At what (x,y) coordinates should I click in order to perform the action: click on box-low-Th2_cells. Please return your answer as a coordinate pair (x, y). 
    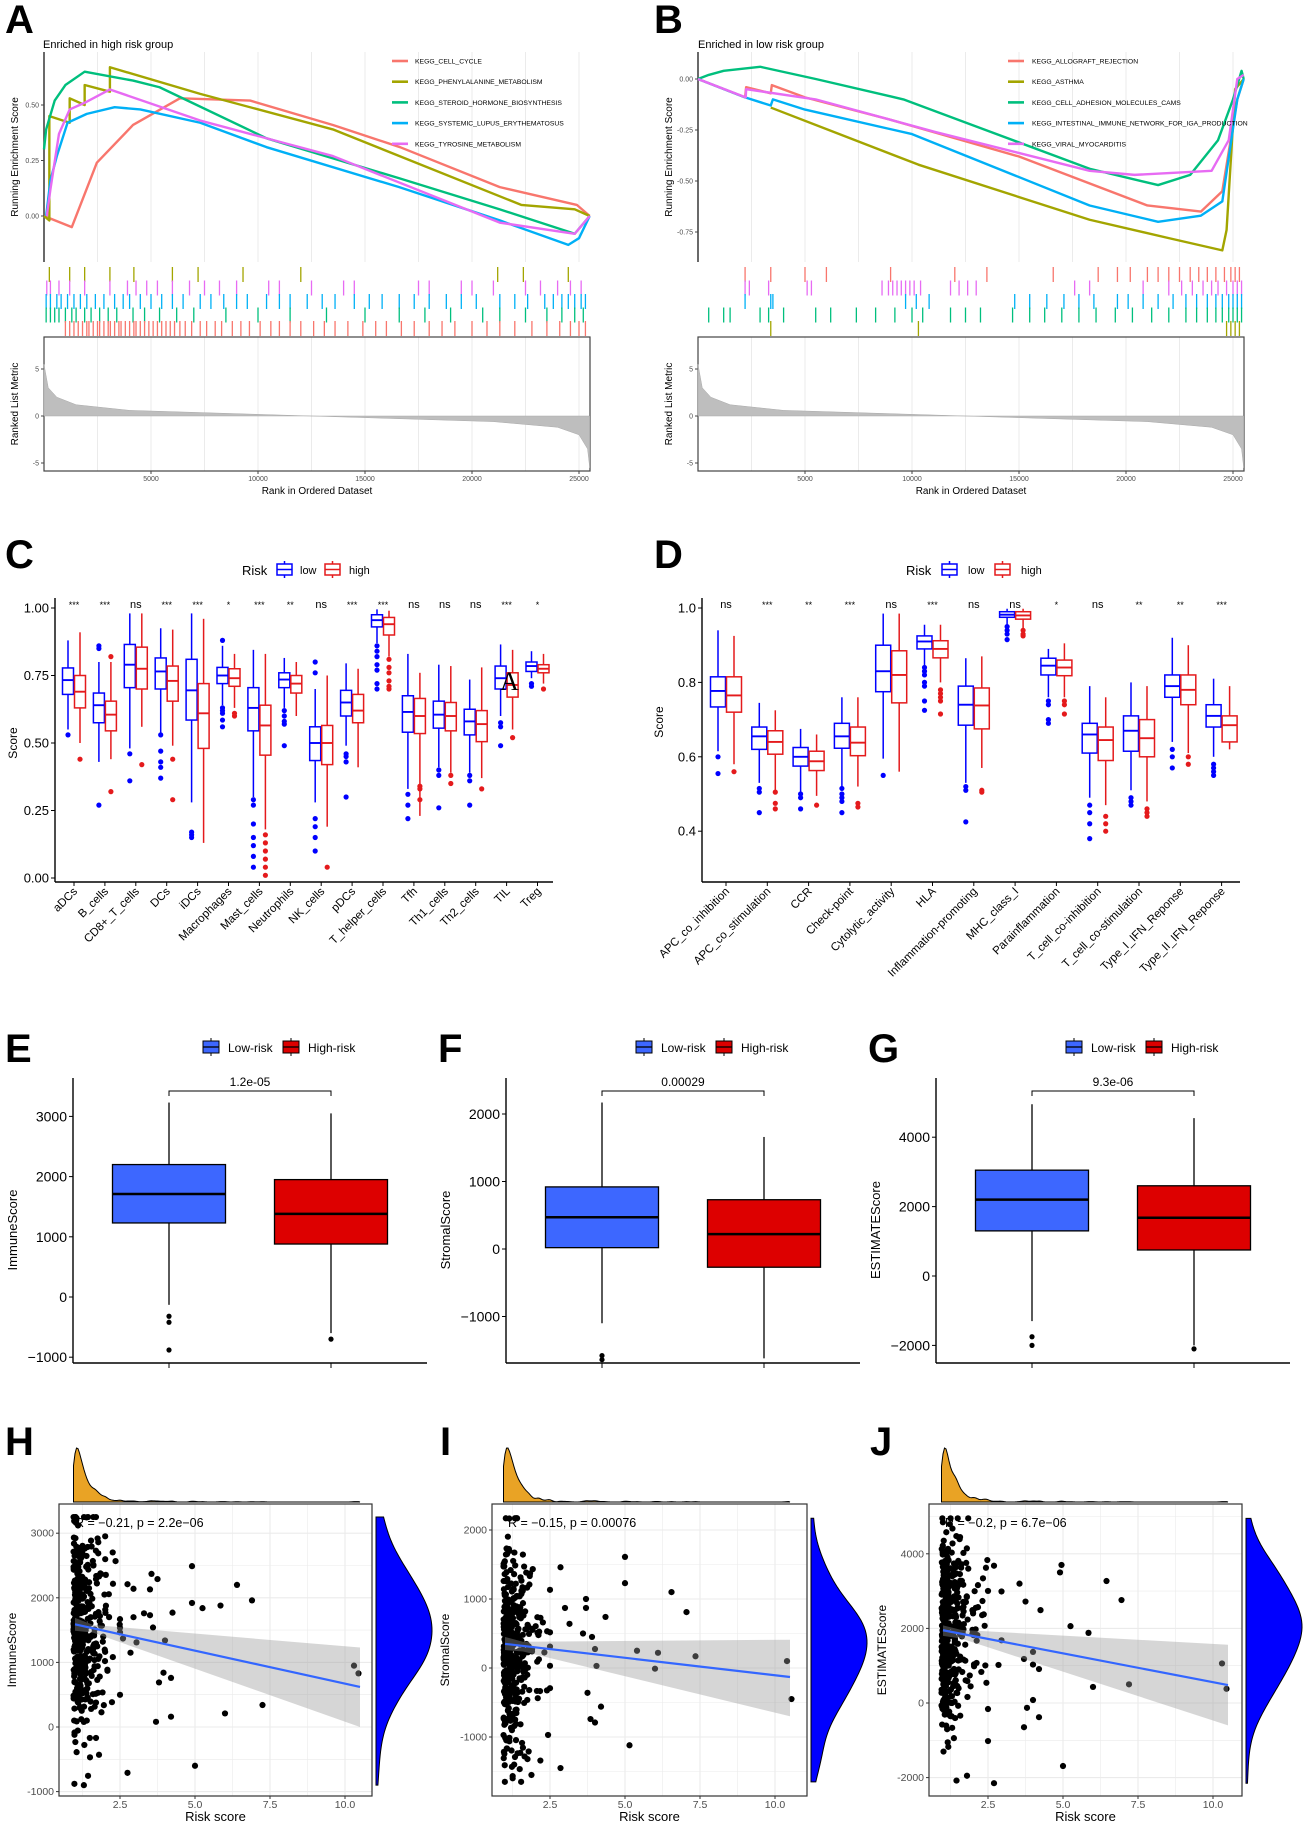
    Looking at the image, I should click on (469, 743).